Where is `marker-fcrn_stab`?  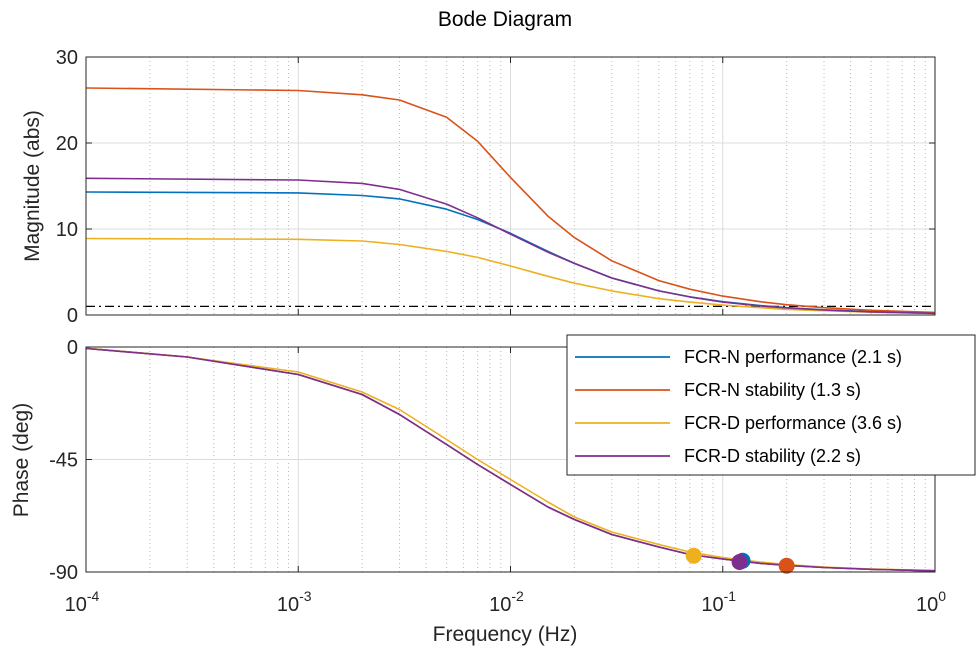 marker-fcrn_stab is located at coordinates (786, 565).